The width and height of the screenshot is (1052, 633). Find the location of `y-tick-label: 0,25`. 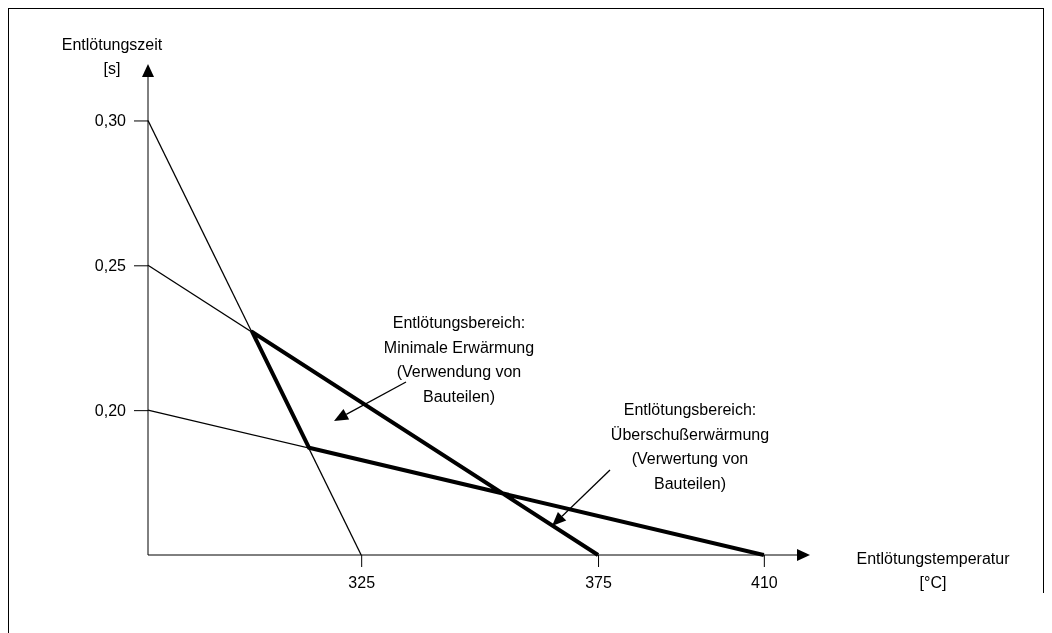

y-tick-label: 0,25 is located at coordinates (110, 265).